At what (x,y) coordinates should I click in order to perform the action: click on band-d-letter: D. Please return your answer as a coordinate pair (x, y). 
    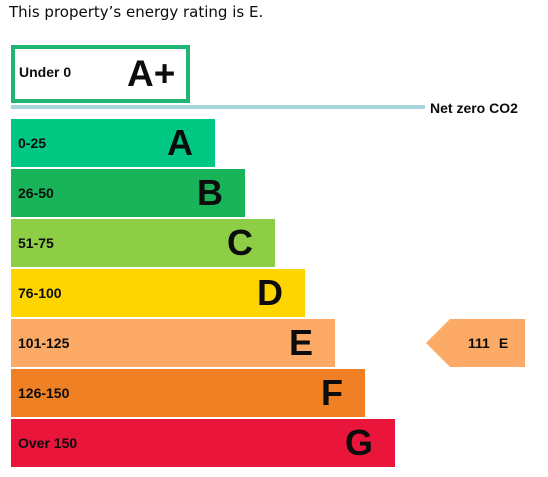
    Looking at the image, I should click on (270, 292).